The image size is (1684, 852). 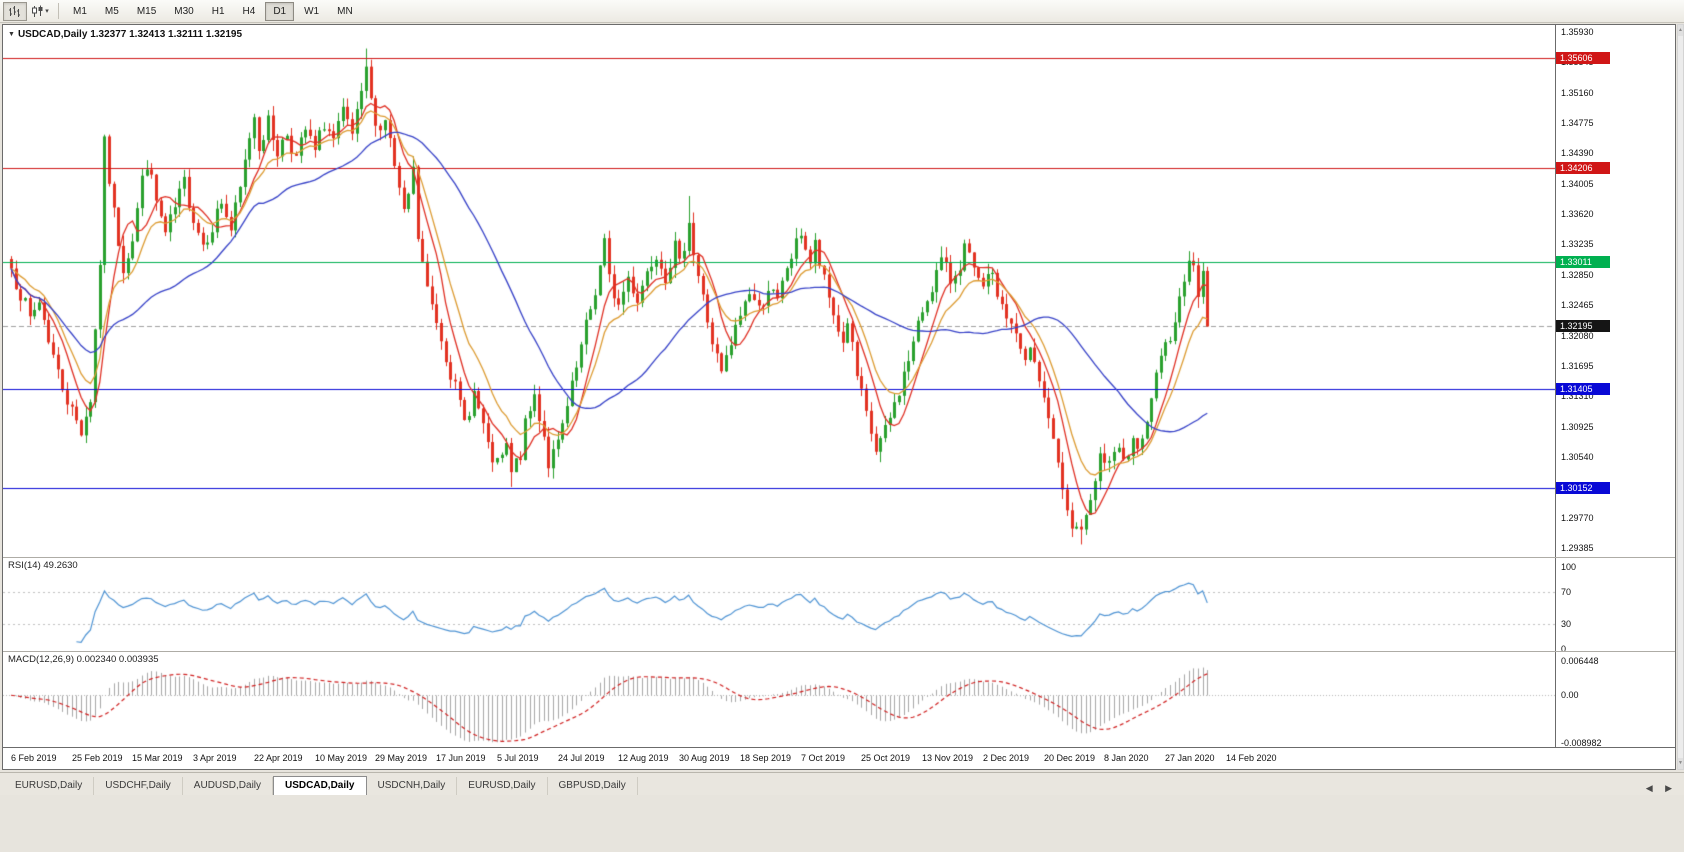 What do you see at coordinates (218, 11) in the screenshot?
I see `timeframe-h1-button: H1` at bounding box center [218, 11].